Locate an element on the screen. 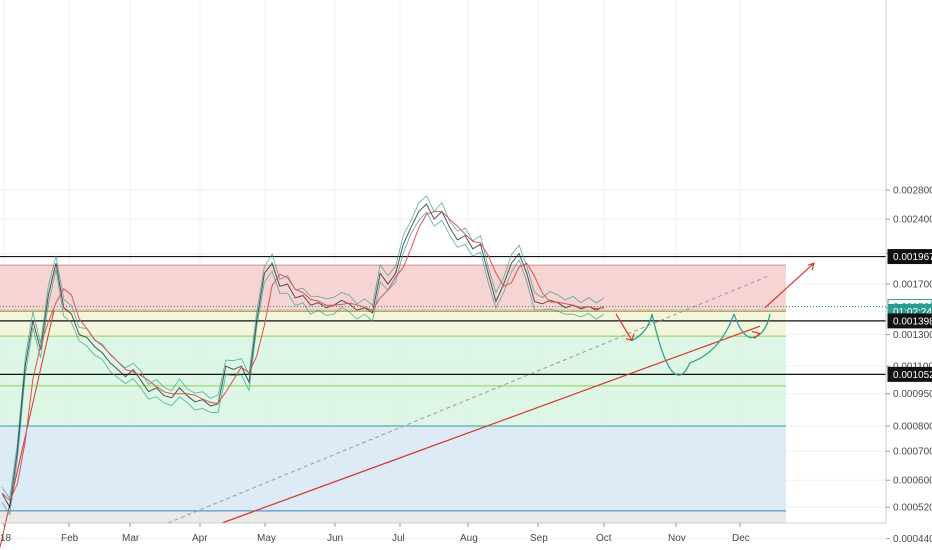  x-tick-label: Jun is located at coordinates (335, 538).